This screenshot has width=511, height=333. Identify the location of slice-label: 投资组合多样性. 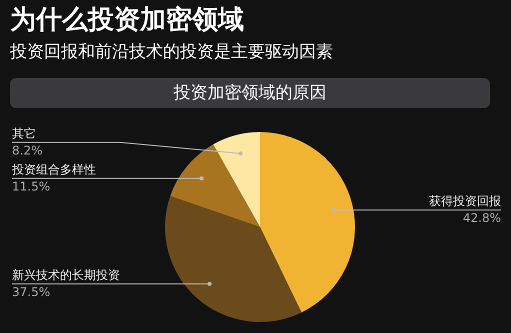
(53, 169).